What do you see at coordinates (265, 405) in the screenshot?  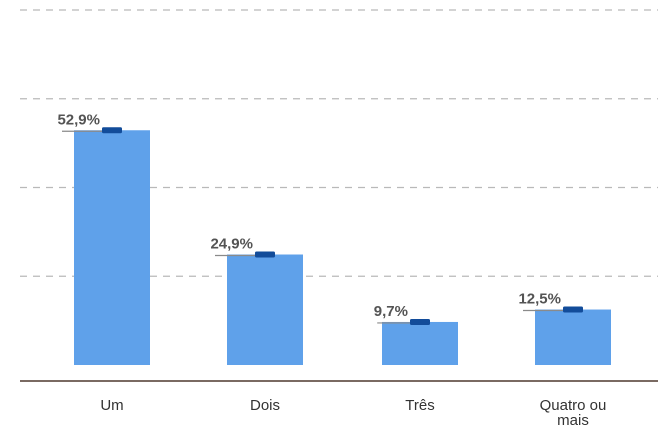 I see `category-label: Dois` at bounding box center [265, 405].